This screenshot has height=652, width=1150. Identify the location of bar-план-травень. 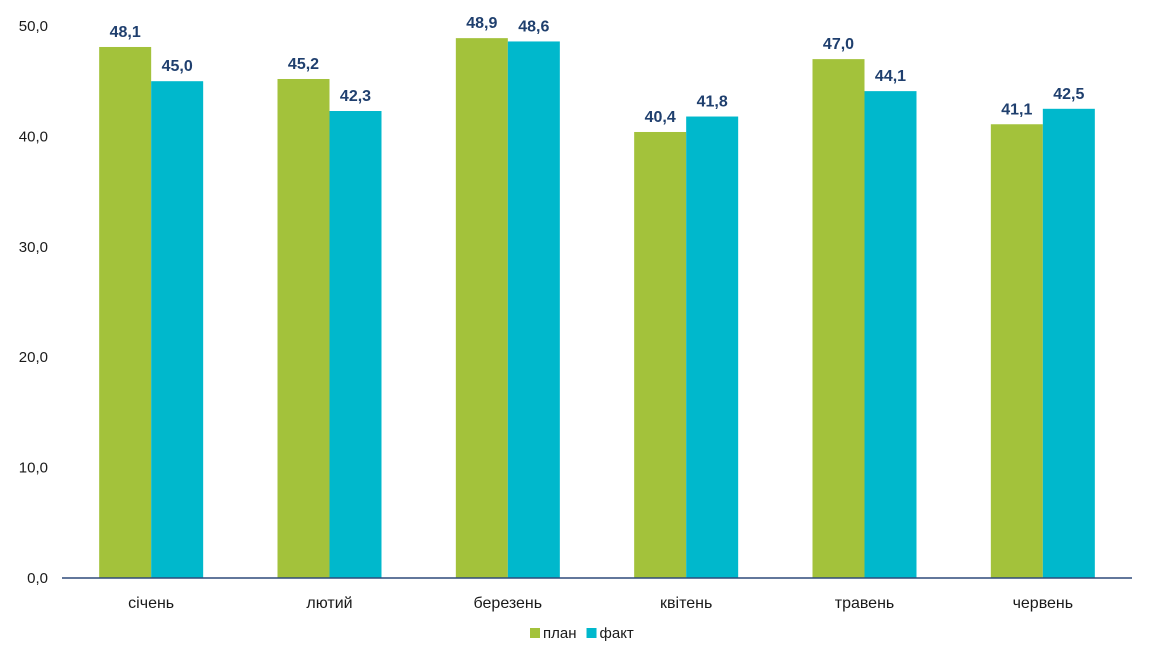
(838, 319).